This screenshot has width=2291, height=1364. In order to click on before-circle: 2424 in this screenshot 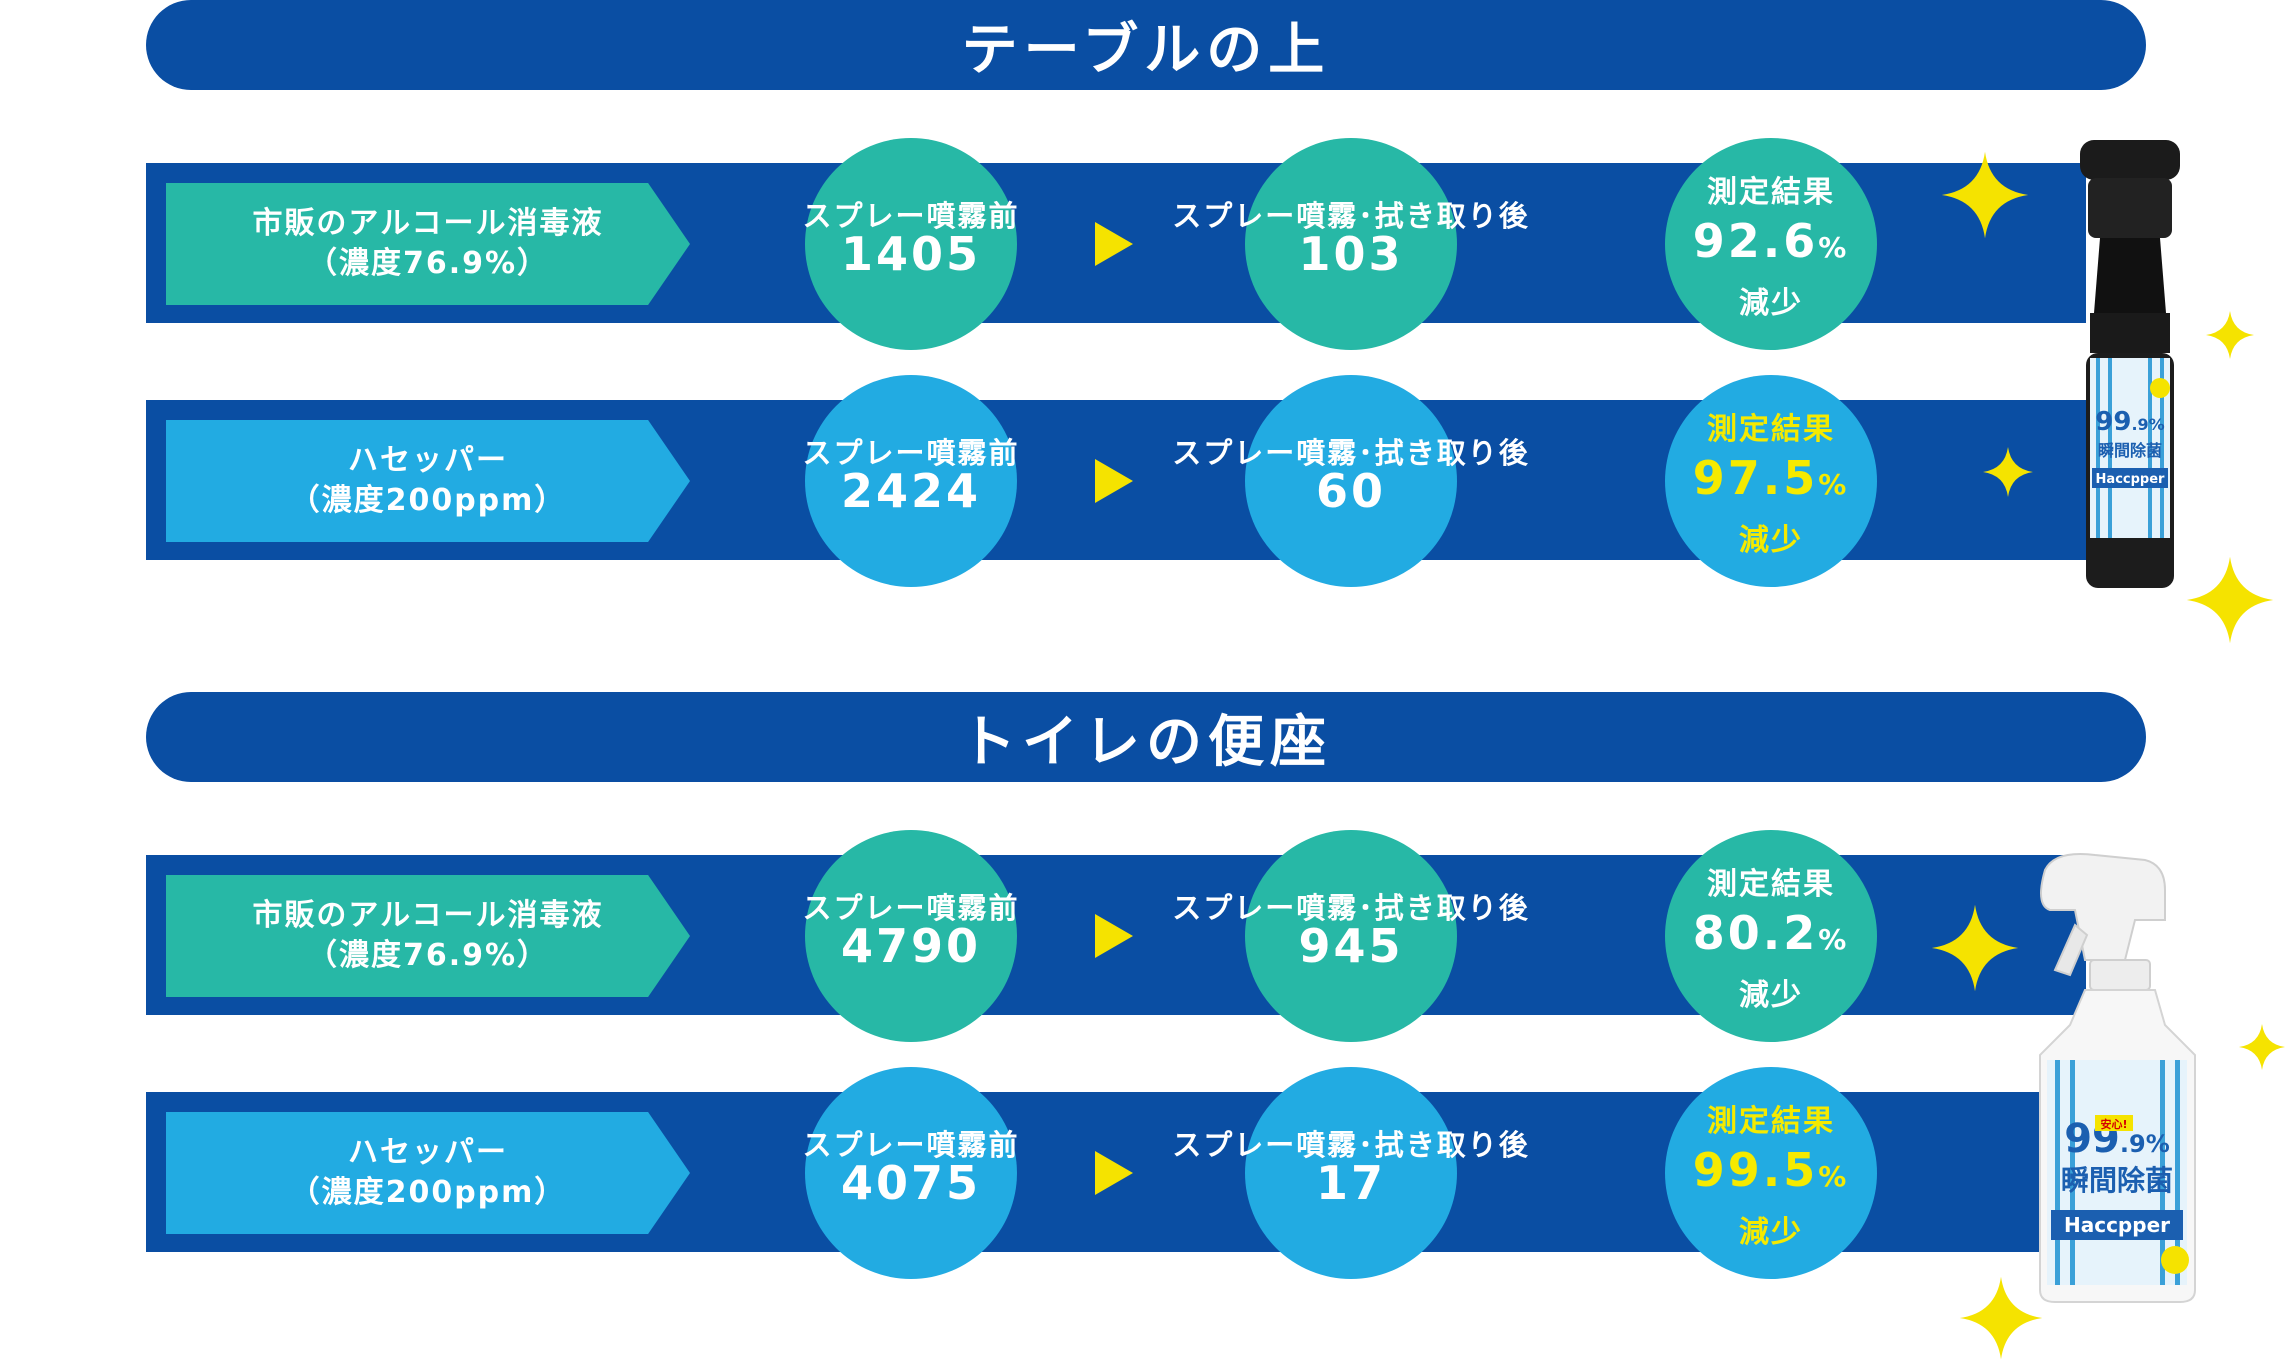, I will do `click(911, 481)`.